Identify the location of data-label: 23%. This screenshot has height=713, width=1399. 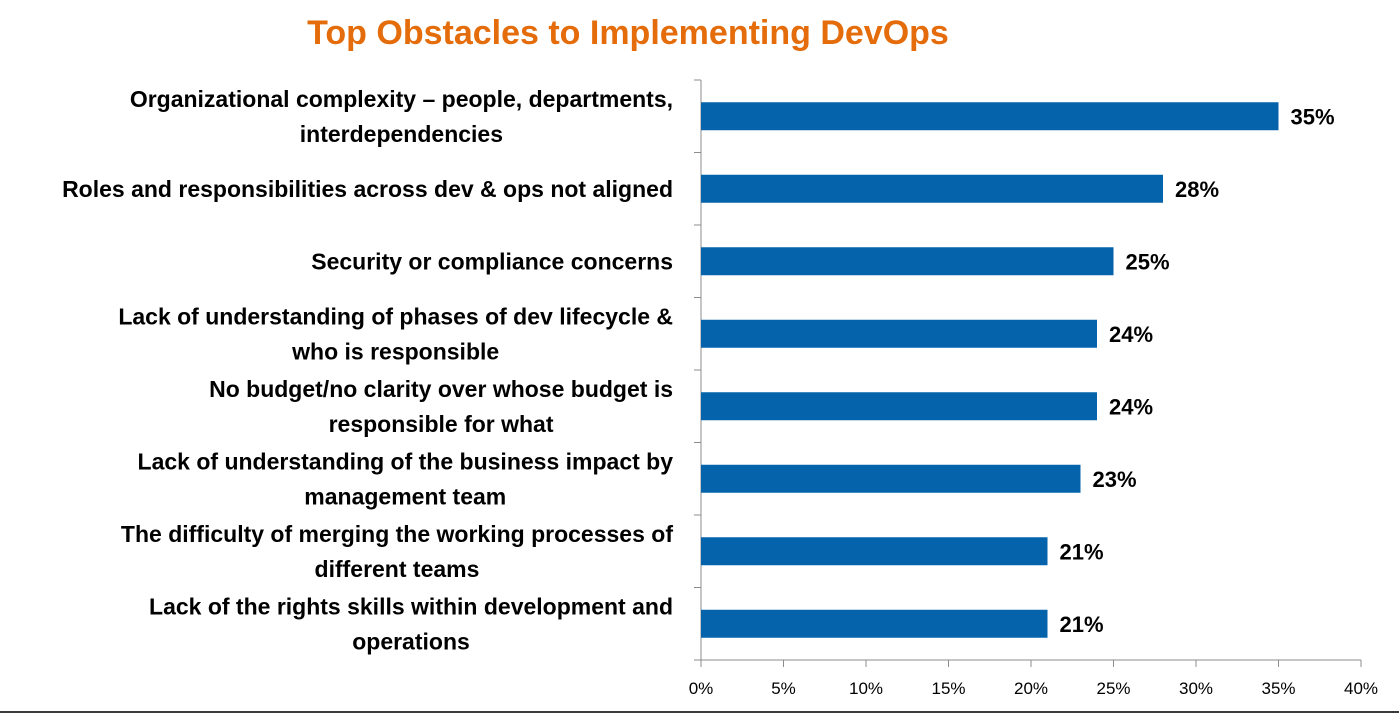
(1115, 479).